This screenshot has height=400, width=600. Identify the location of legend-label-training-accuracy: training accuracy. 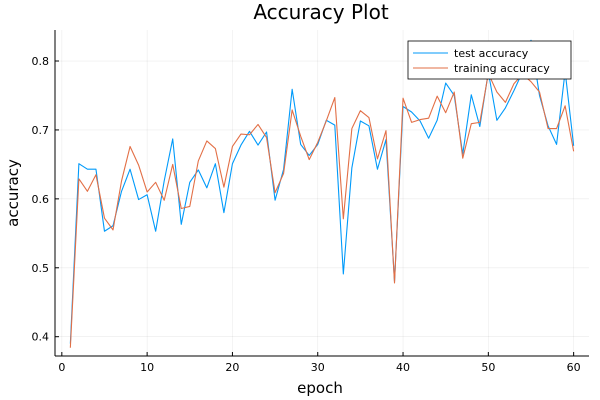
(502, 68).